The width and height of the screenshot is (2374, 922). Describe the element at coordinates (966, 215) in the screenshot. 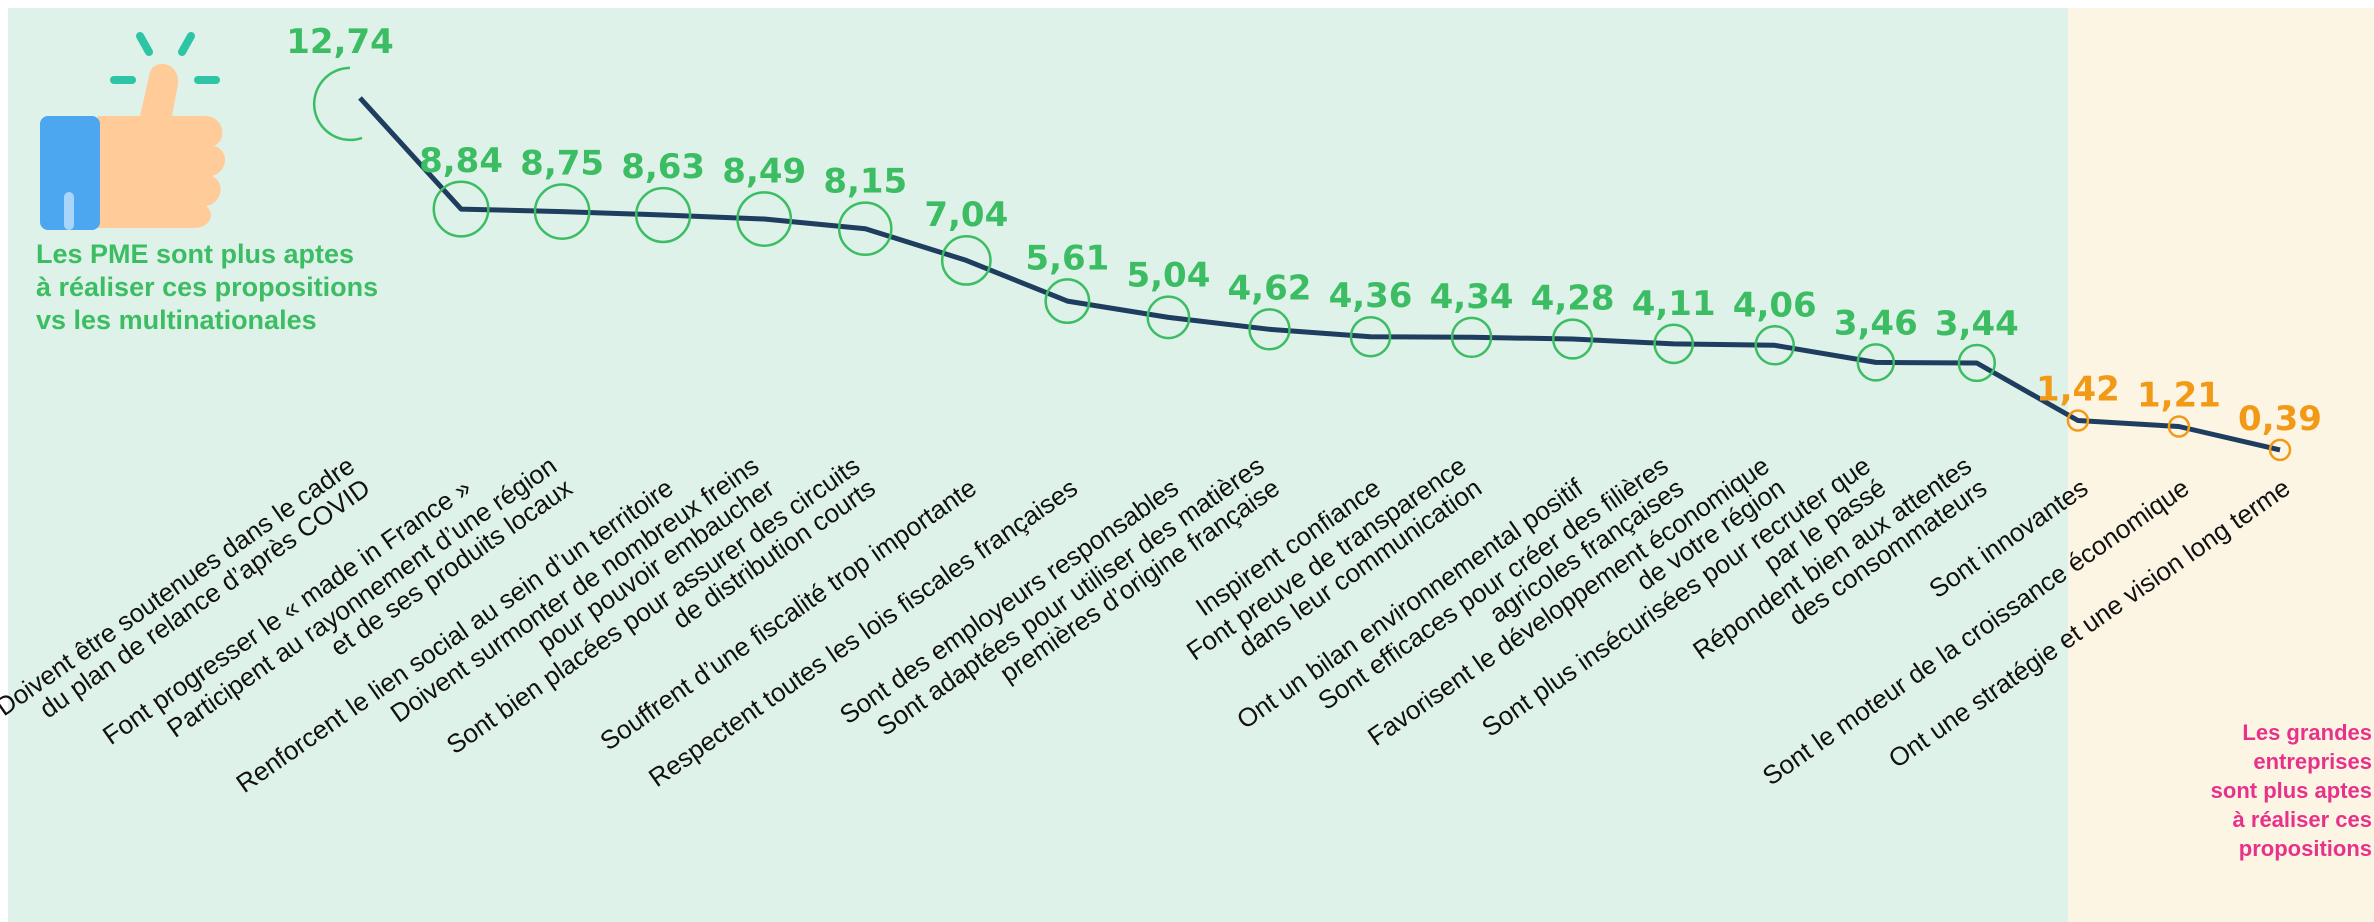

I see `value-label: 7,04` at that location.